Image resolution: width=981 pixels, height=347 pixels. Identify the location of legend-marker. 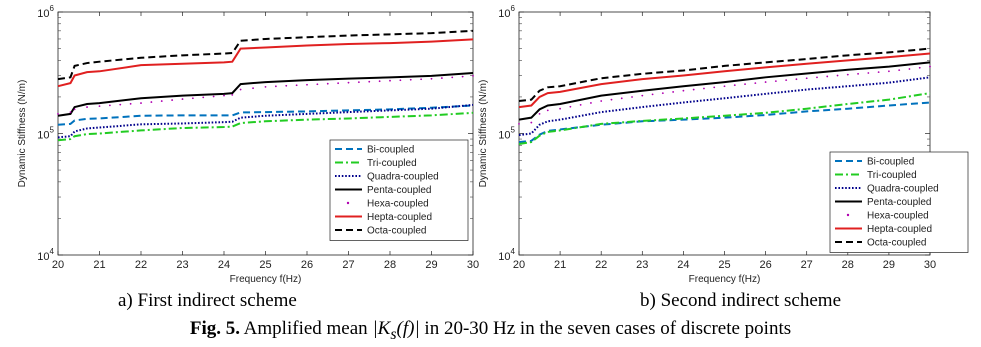
(348, 203).